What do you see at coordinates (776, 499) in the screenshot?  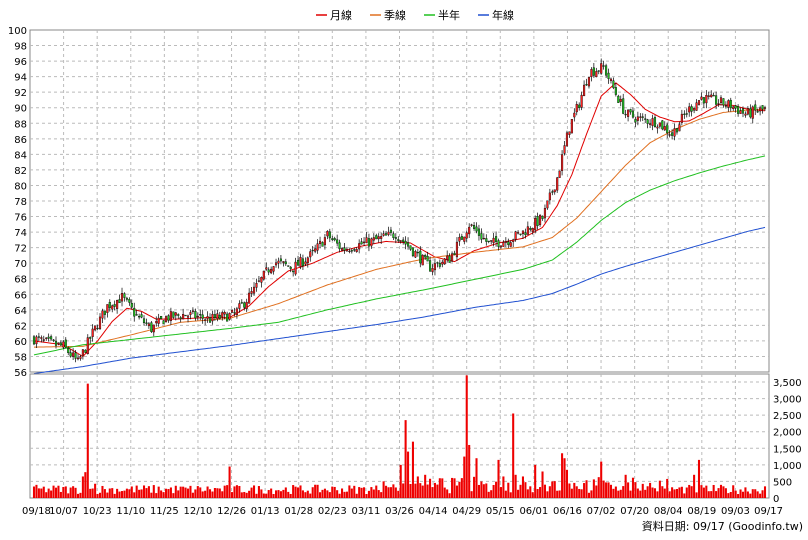 I see `volume-tick-label: 0` at bounding box center [776, 499].